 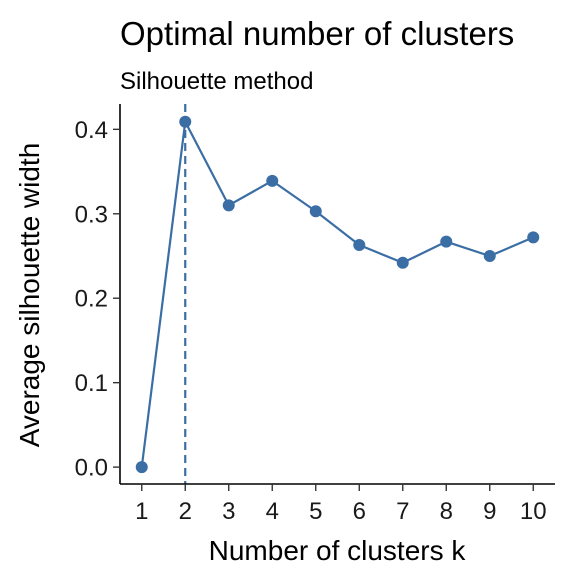 What do you see at coordinates (91, 214) in the screenshot?
I see `y-tick-label: 0.3` at bounding box center [91, 214].